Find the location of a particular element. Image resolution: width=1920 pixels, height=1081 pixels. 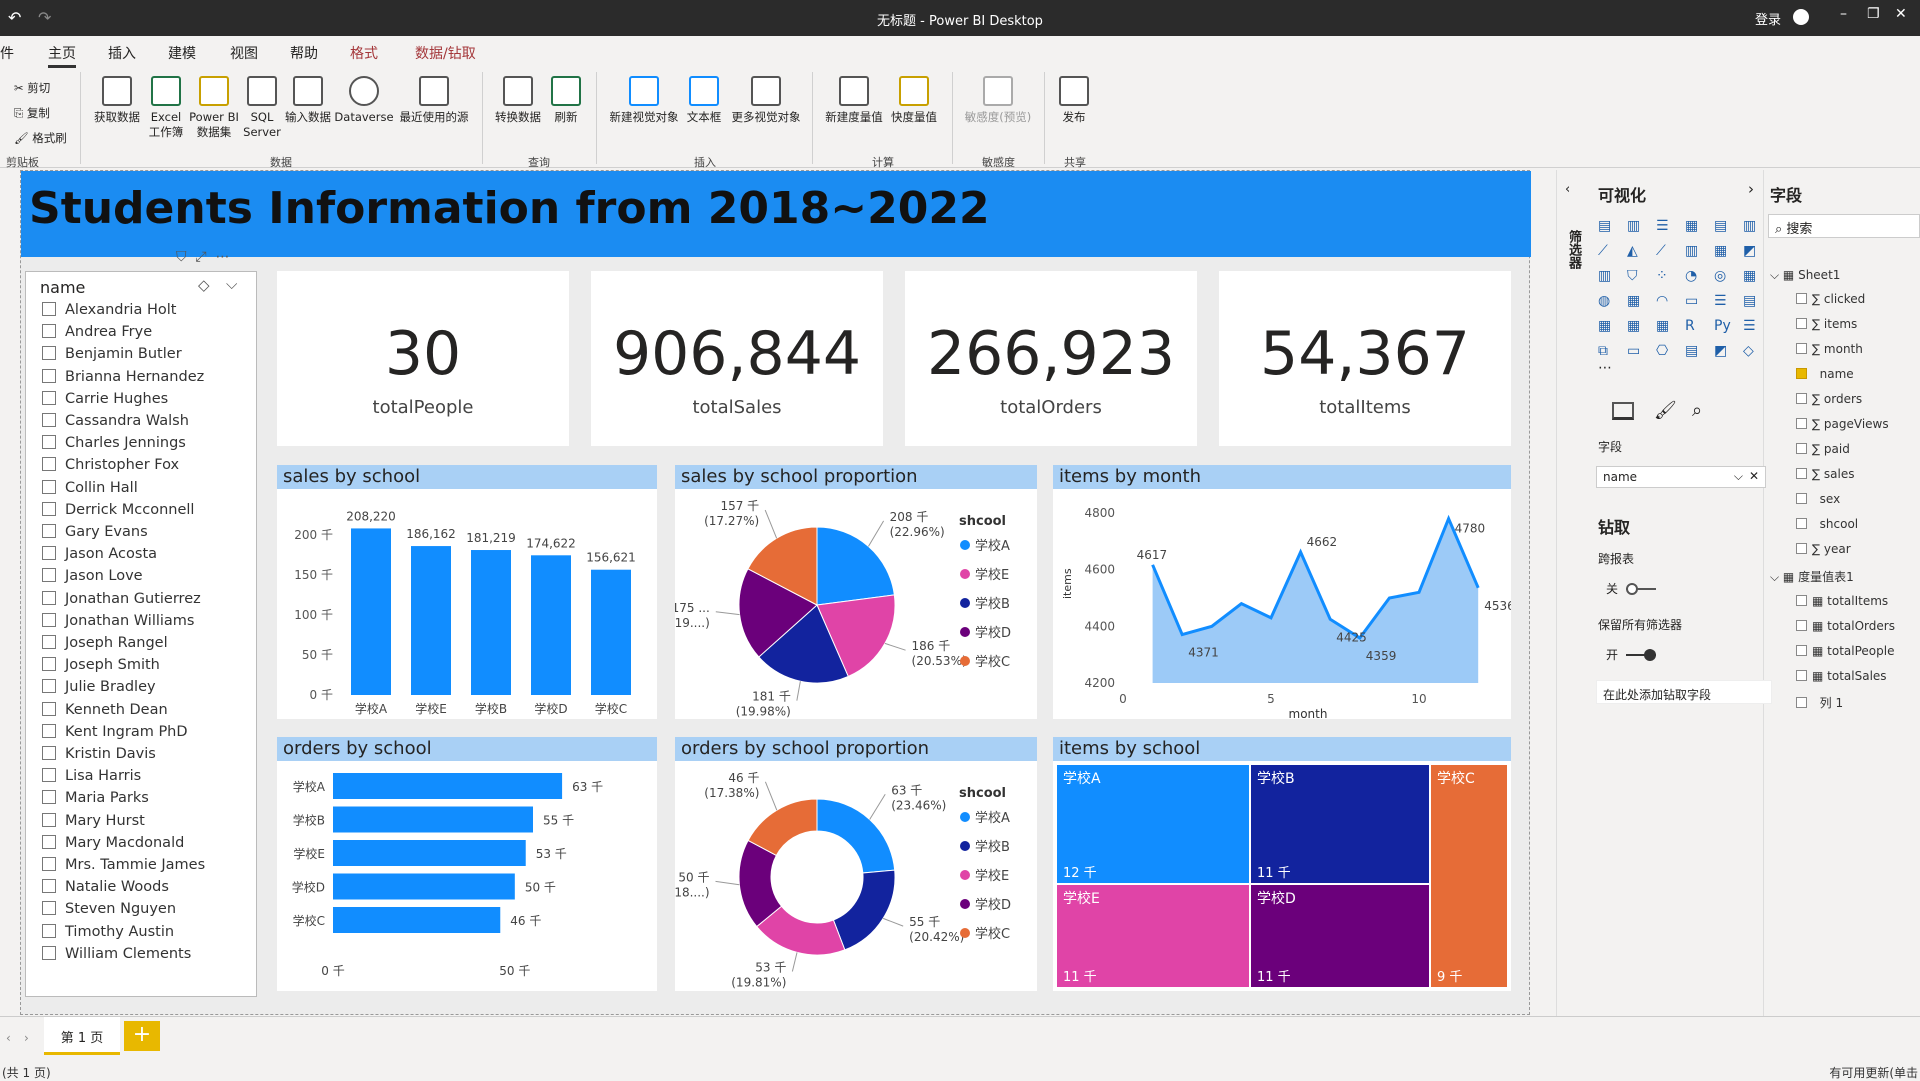

visual-type-icon: ⧉ is located at coordinates (1603, 351).